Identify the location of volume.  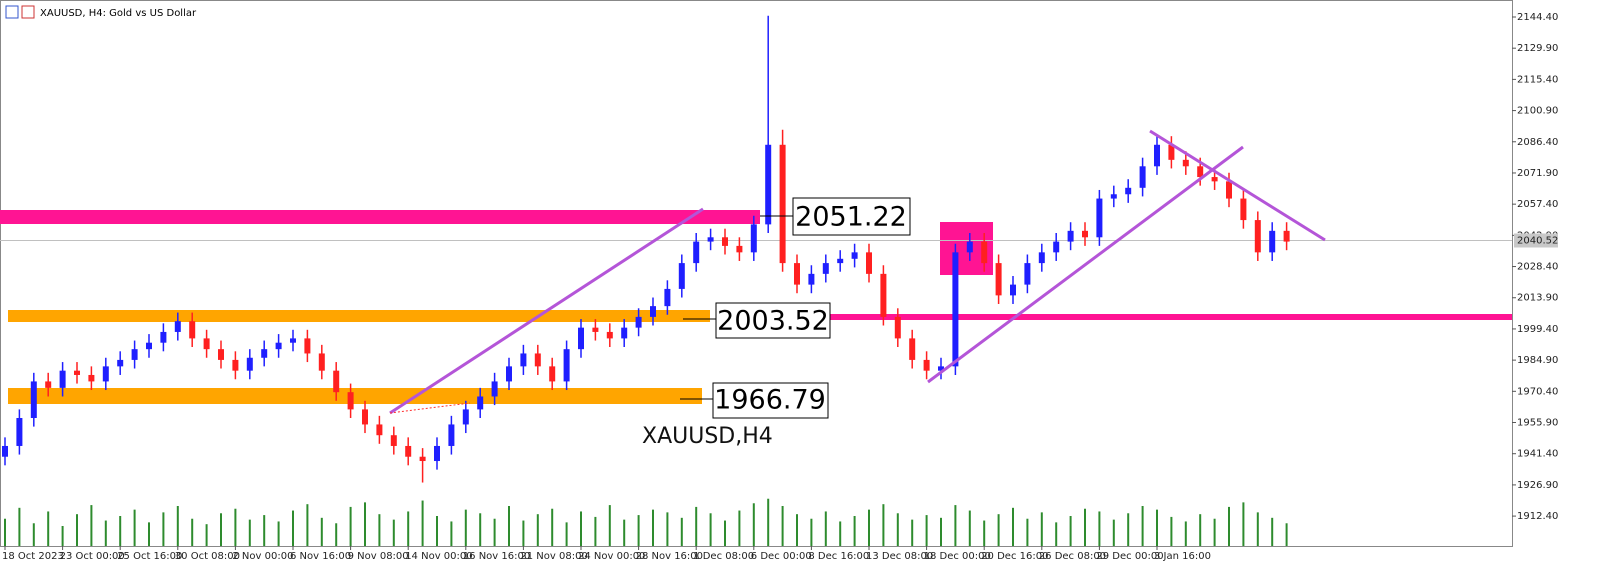
(646, 522).